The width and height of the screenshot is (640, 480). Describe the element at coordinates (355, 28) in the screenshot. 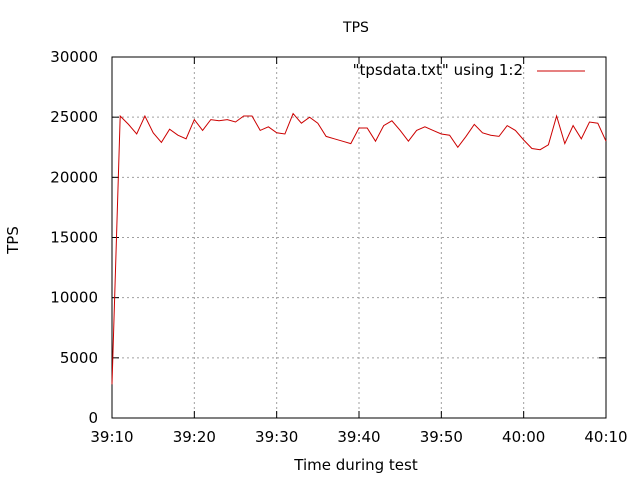

I see `chart-title: TPS` at that location.